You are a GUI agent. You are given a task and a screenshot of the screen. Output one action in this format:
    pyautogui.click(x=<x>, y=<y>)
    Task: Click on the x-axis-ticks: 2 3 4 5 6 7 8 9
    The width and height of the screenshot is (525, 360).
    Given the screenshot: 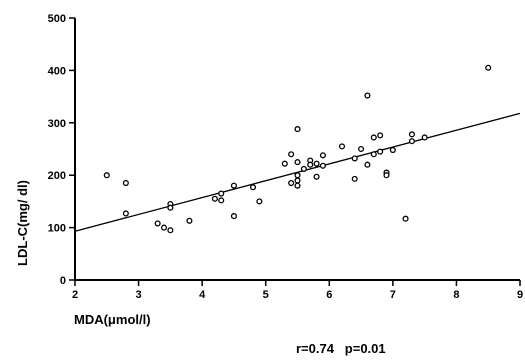 What is the action you would take?
    pyautogui.click(x=297, y=290)
    